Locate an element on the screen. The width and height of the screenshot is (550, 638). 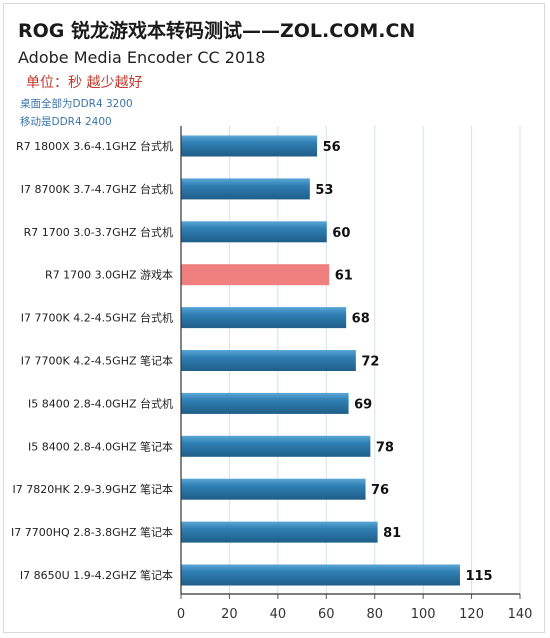
value-label: 78 is located at coordinates (385, 447).